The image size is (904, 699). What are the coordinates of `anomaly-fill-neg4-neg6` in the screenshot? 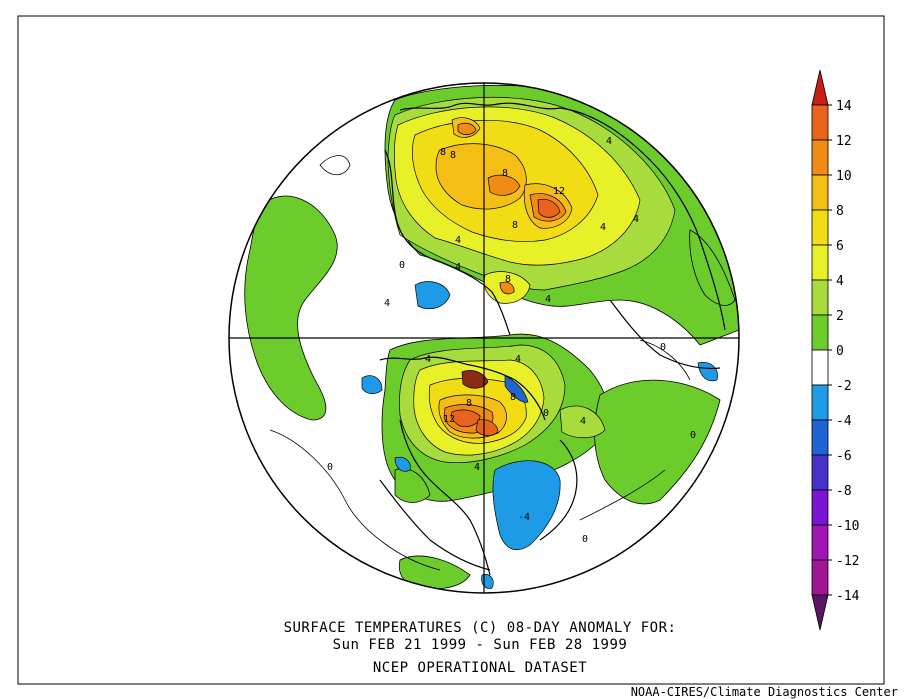 It's located at (516, 389).